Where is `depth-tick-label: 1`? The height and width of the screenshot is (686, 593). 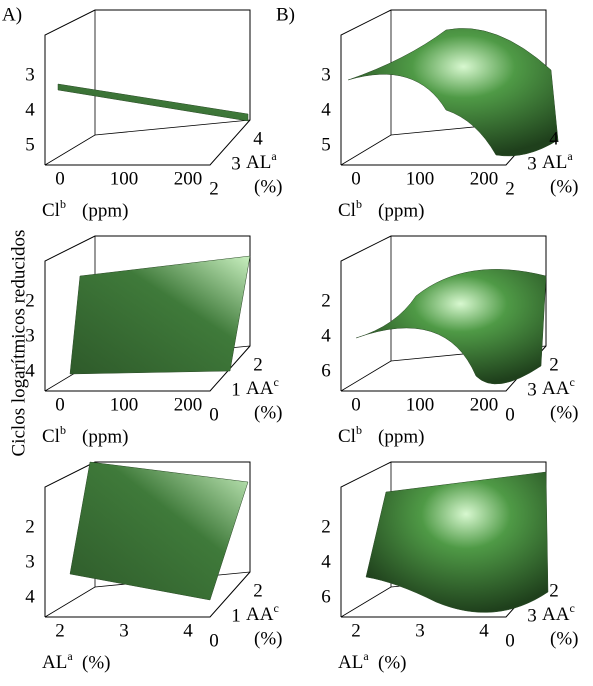
depth-tick-label: 1 is located at coordinates (236, 389).